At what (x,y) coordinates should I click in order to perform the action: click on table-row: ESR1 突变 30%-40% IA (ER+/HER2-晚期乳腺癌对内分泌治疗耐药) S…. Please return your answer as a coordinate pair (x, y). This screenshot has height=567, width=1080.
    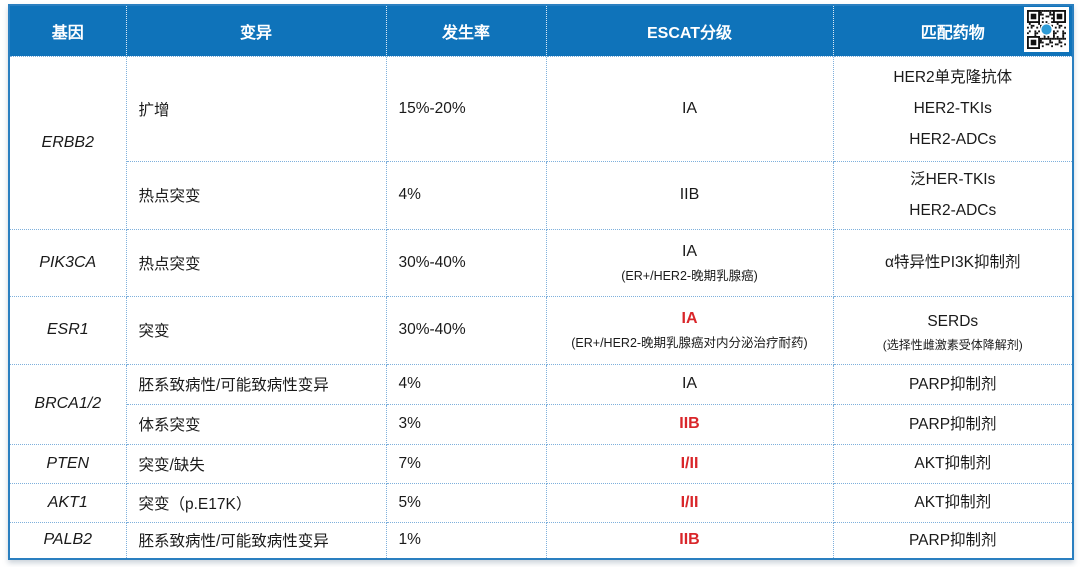
    Looking at the image, I should click on (541, 330).